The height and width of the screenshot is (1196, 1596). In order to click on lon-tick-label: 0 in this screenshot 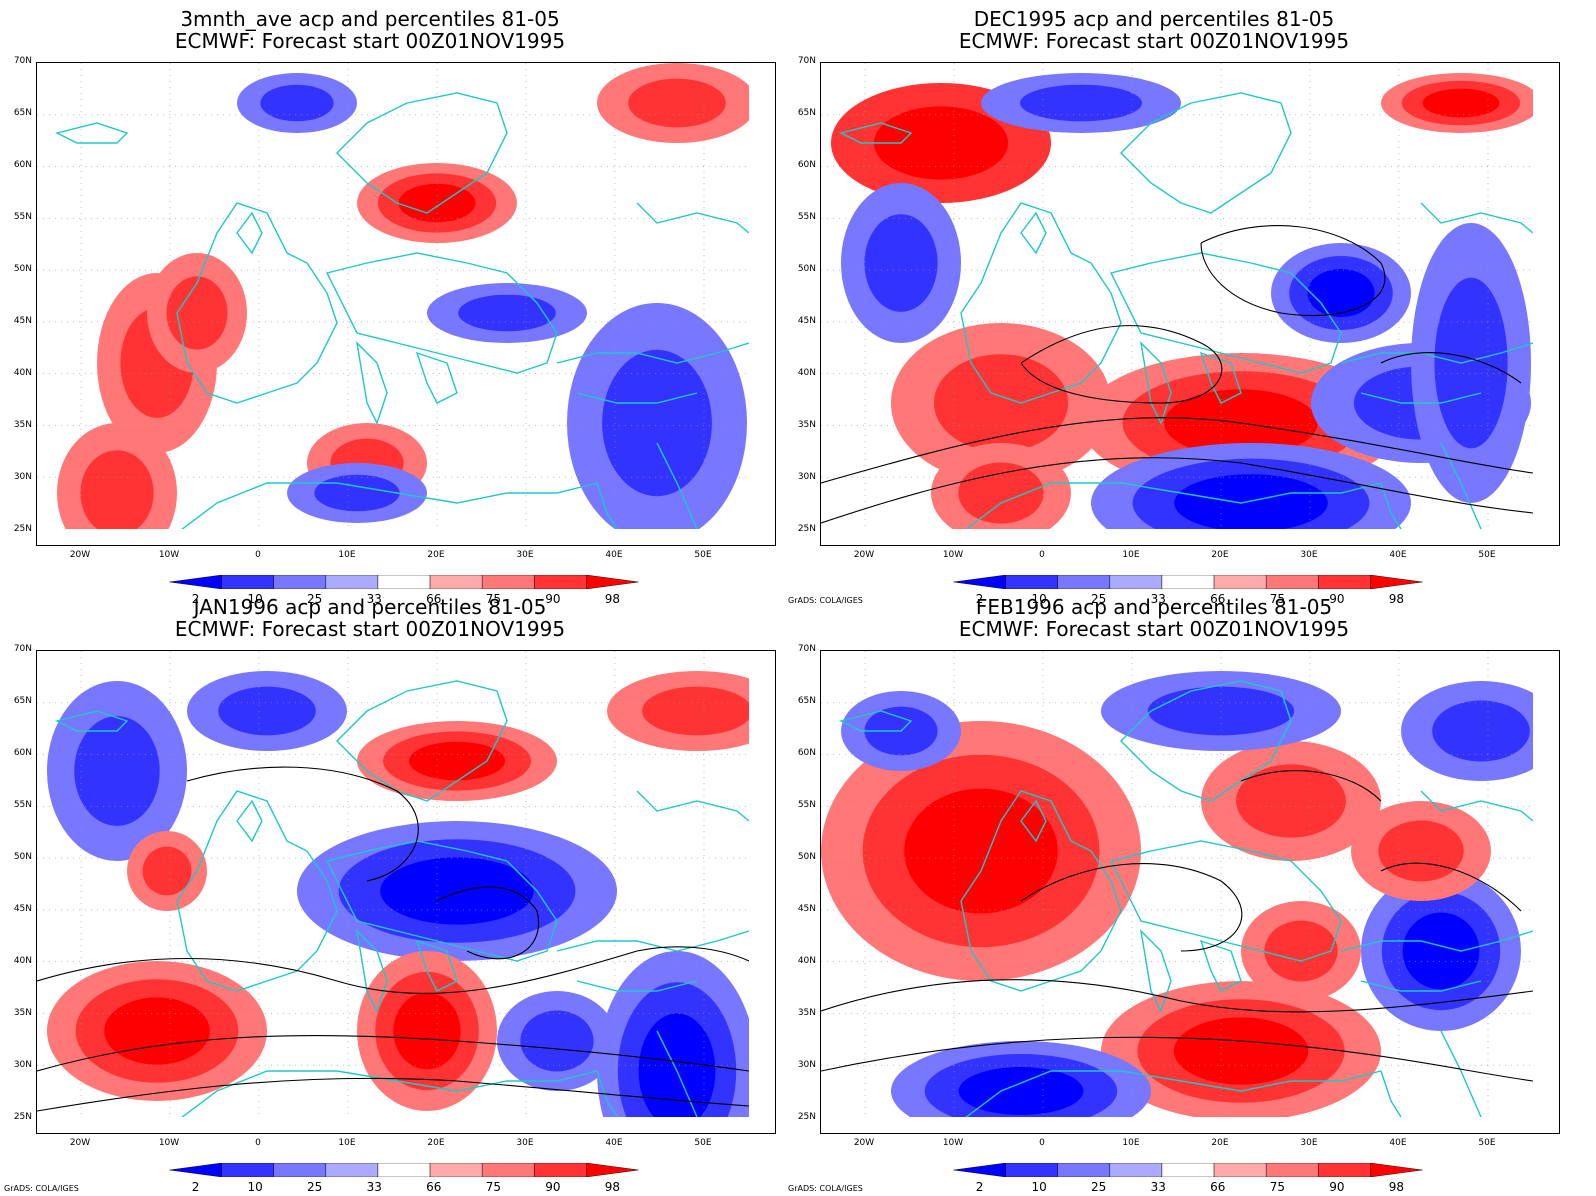, I will do `click(258, 1143)`.